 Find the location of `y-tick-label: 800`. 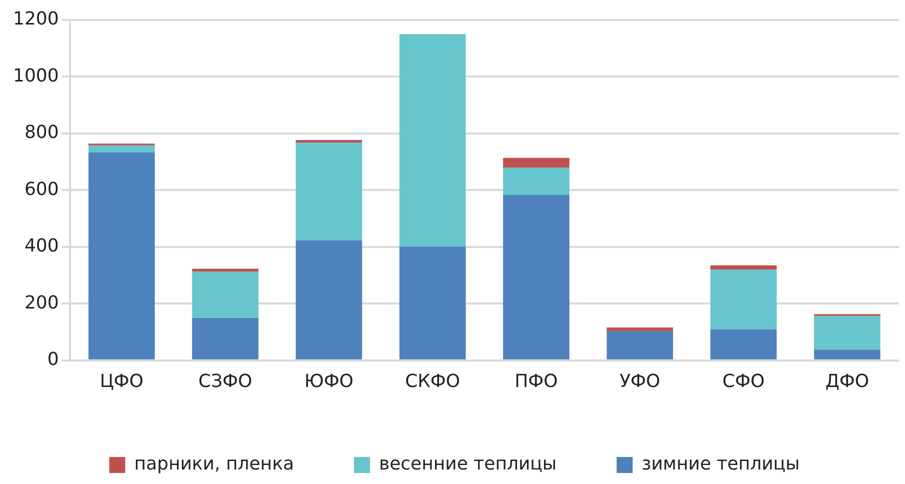

y-tick-label: 800 is located at coordinates (41, 133).